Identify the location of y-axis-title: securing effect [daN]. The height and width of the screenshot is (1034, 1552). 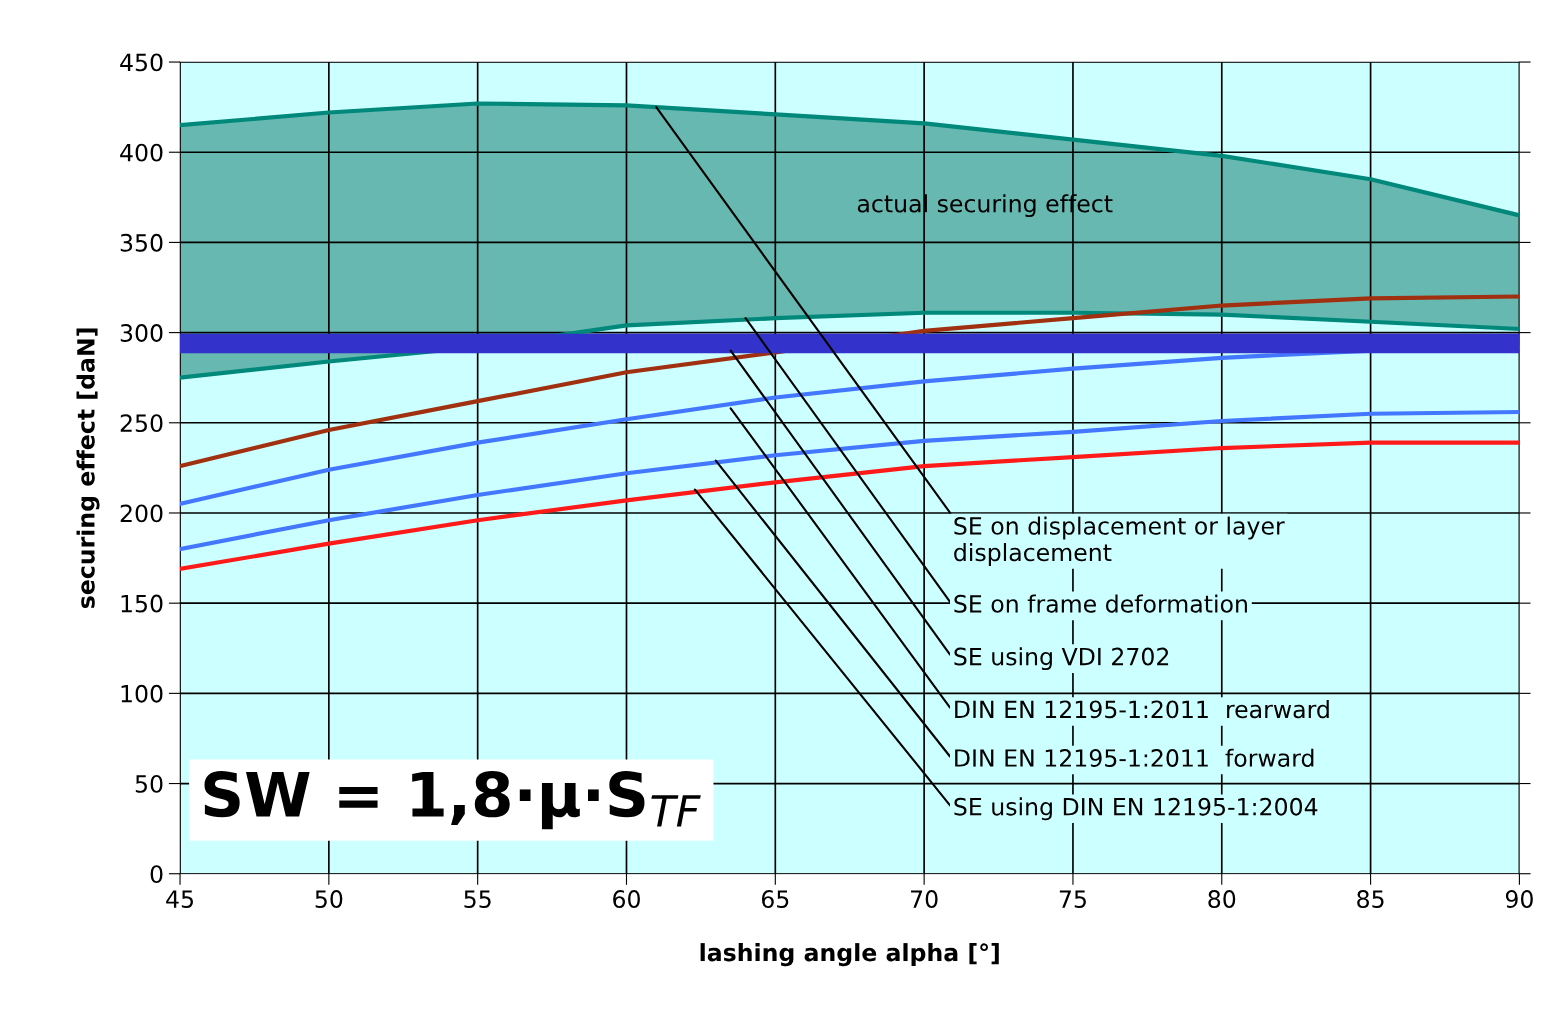
(88, 468).